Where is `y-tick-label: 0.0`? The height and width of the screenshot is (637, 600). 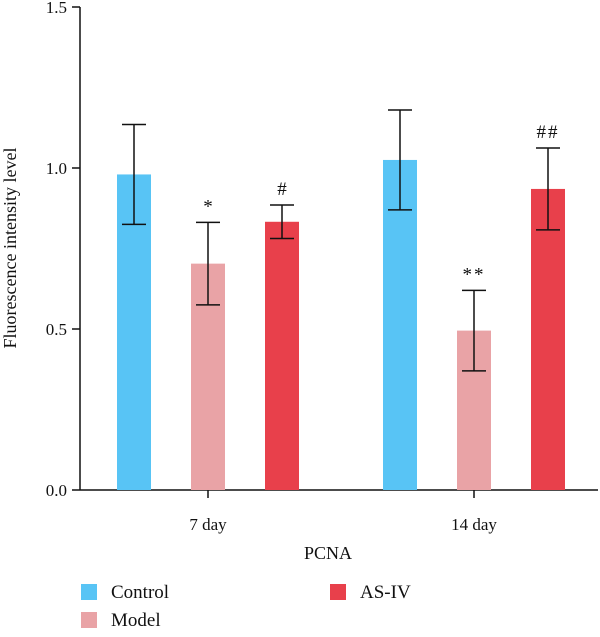
y-tick-label: 0.0 is located at coordinates (56, 490).